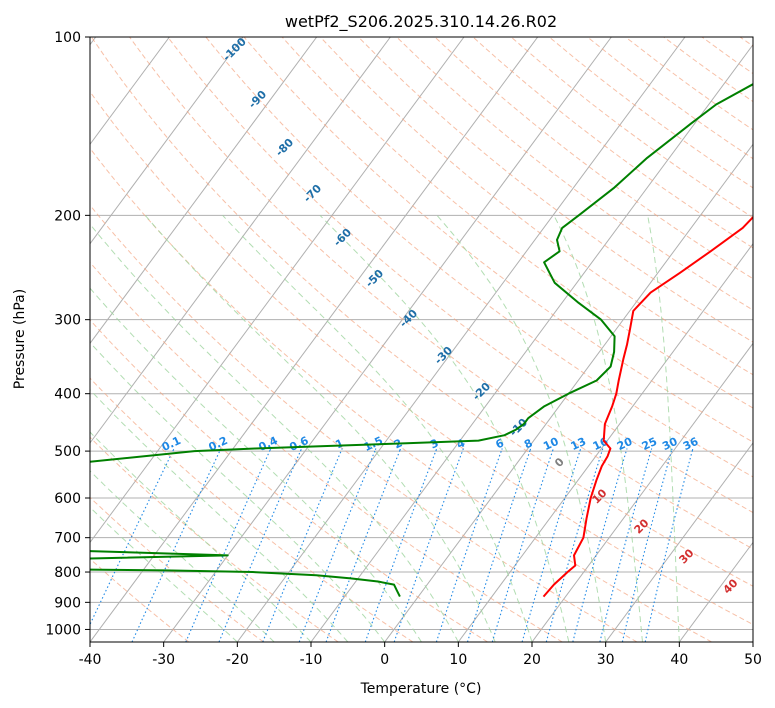  Describe the element at coordinates (20, 339) in the screenshot. I see `y-axis-label: Pressure (hPa)` at that location.